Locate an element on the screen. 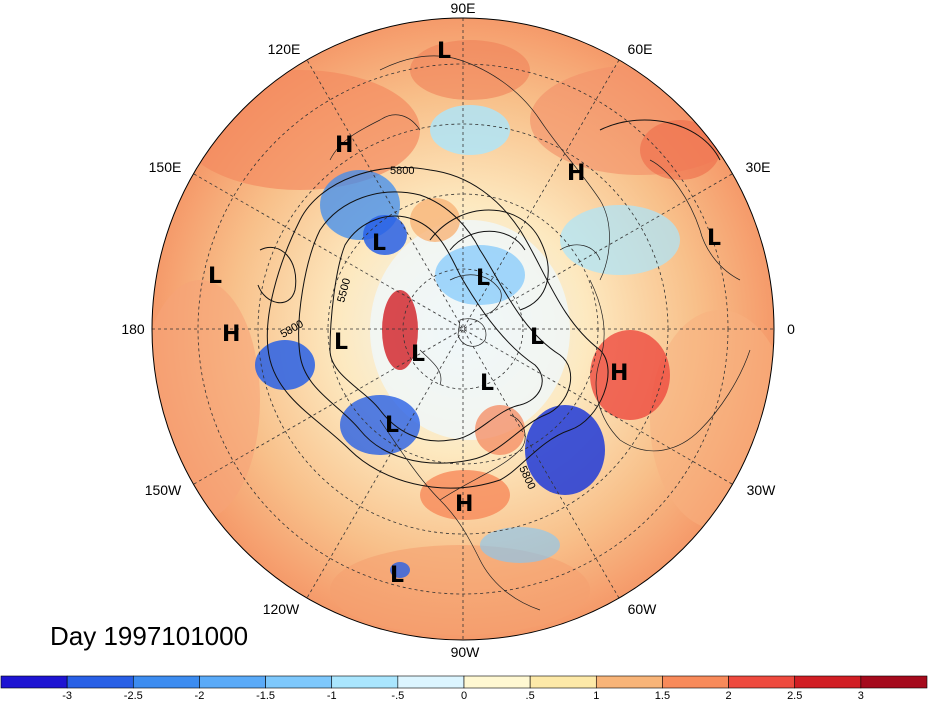  colorbar-tick-label: 2.5 is located at coordinates (794, 696).